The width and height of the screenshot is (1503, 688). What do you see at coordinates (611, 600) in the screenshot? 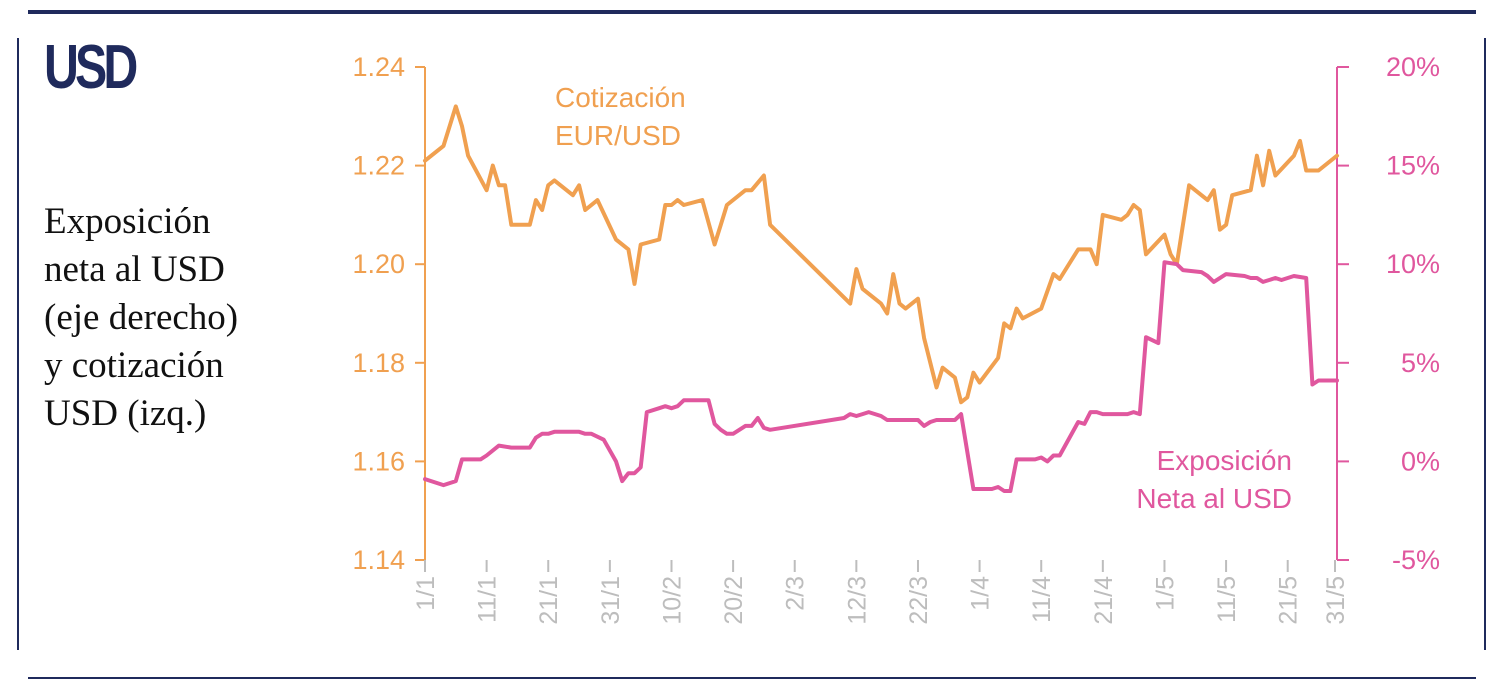
I see `x-axis-tick-label: 31/1` at bounding box center [611, 600].